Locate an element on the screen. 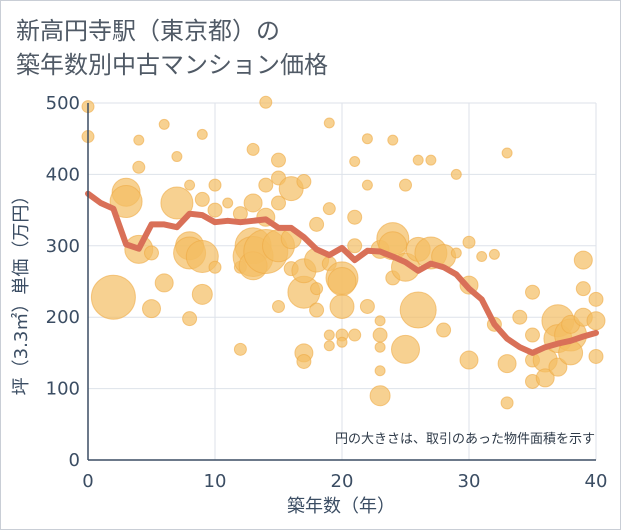  y-tick-label: 500 is located at coordinates (63, 103).